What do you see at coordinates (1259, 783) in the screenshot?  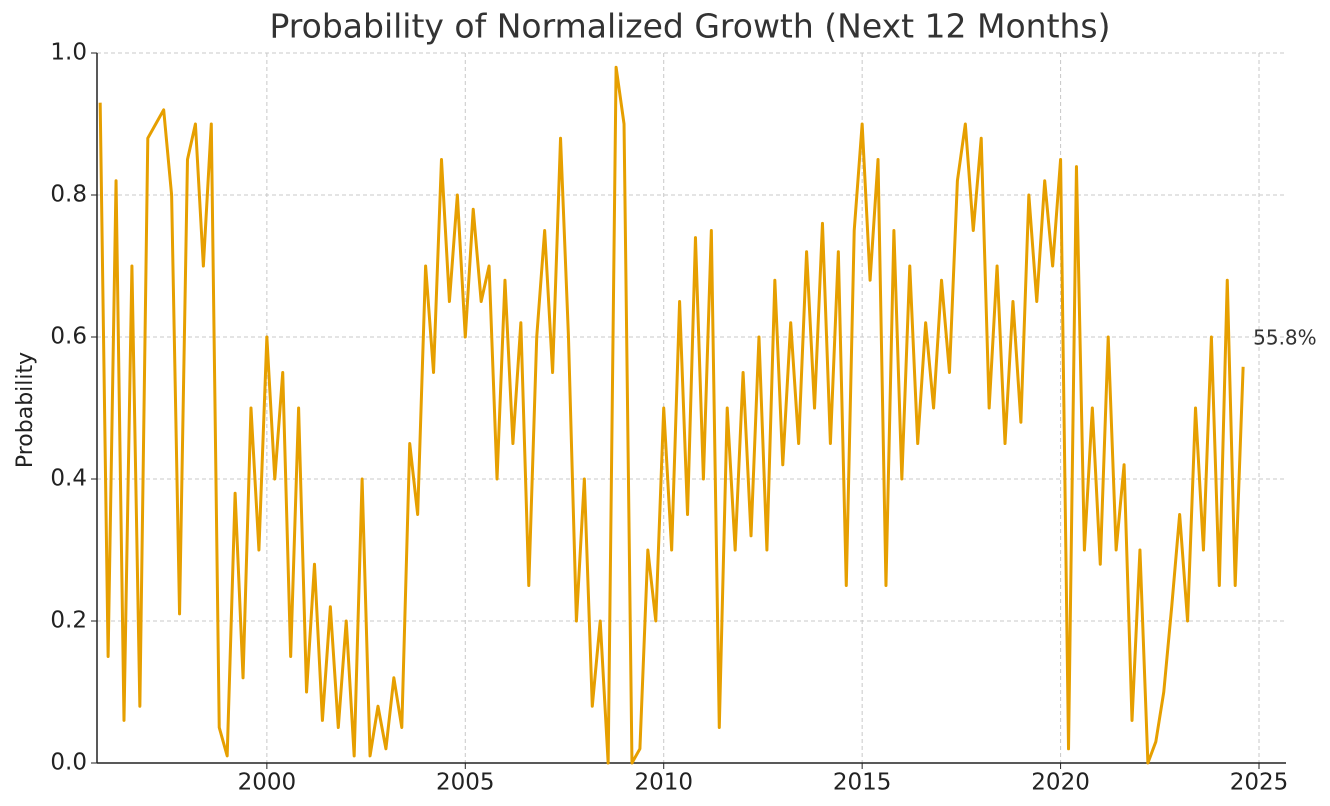 I see `x-tick-label: 2025` at bounding box center [1259, 783].